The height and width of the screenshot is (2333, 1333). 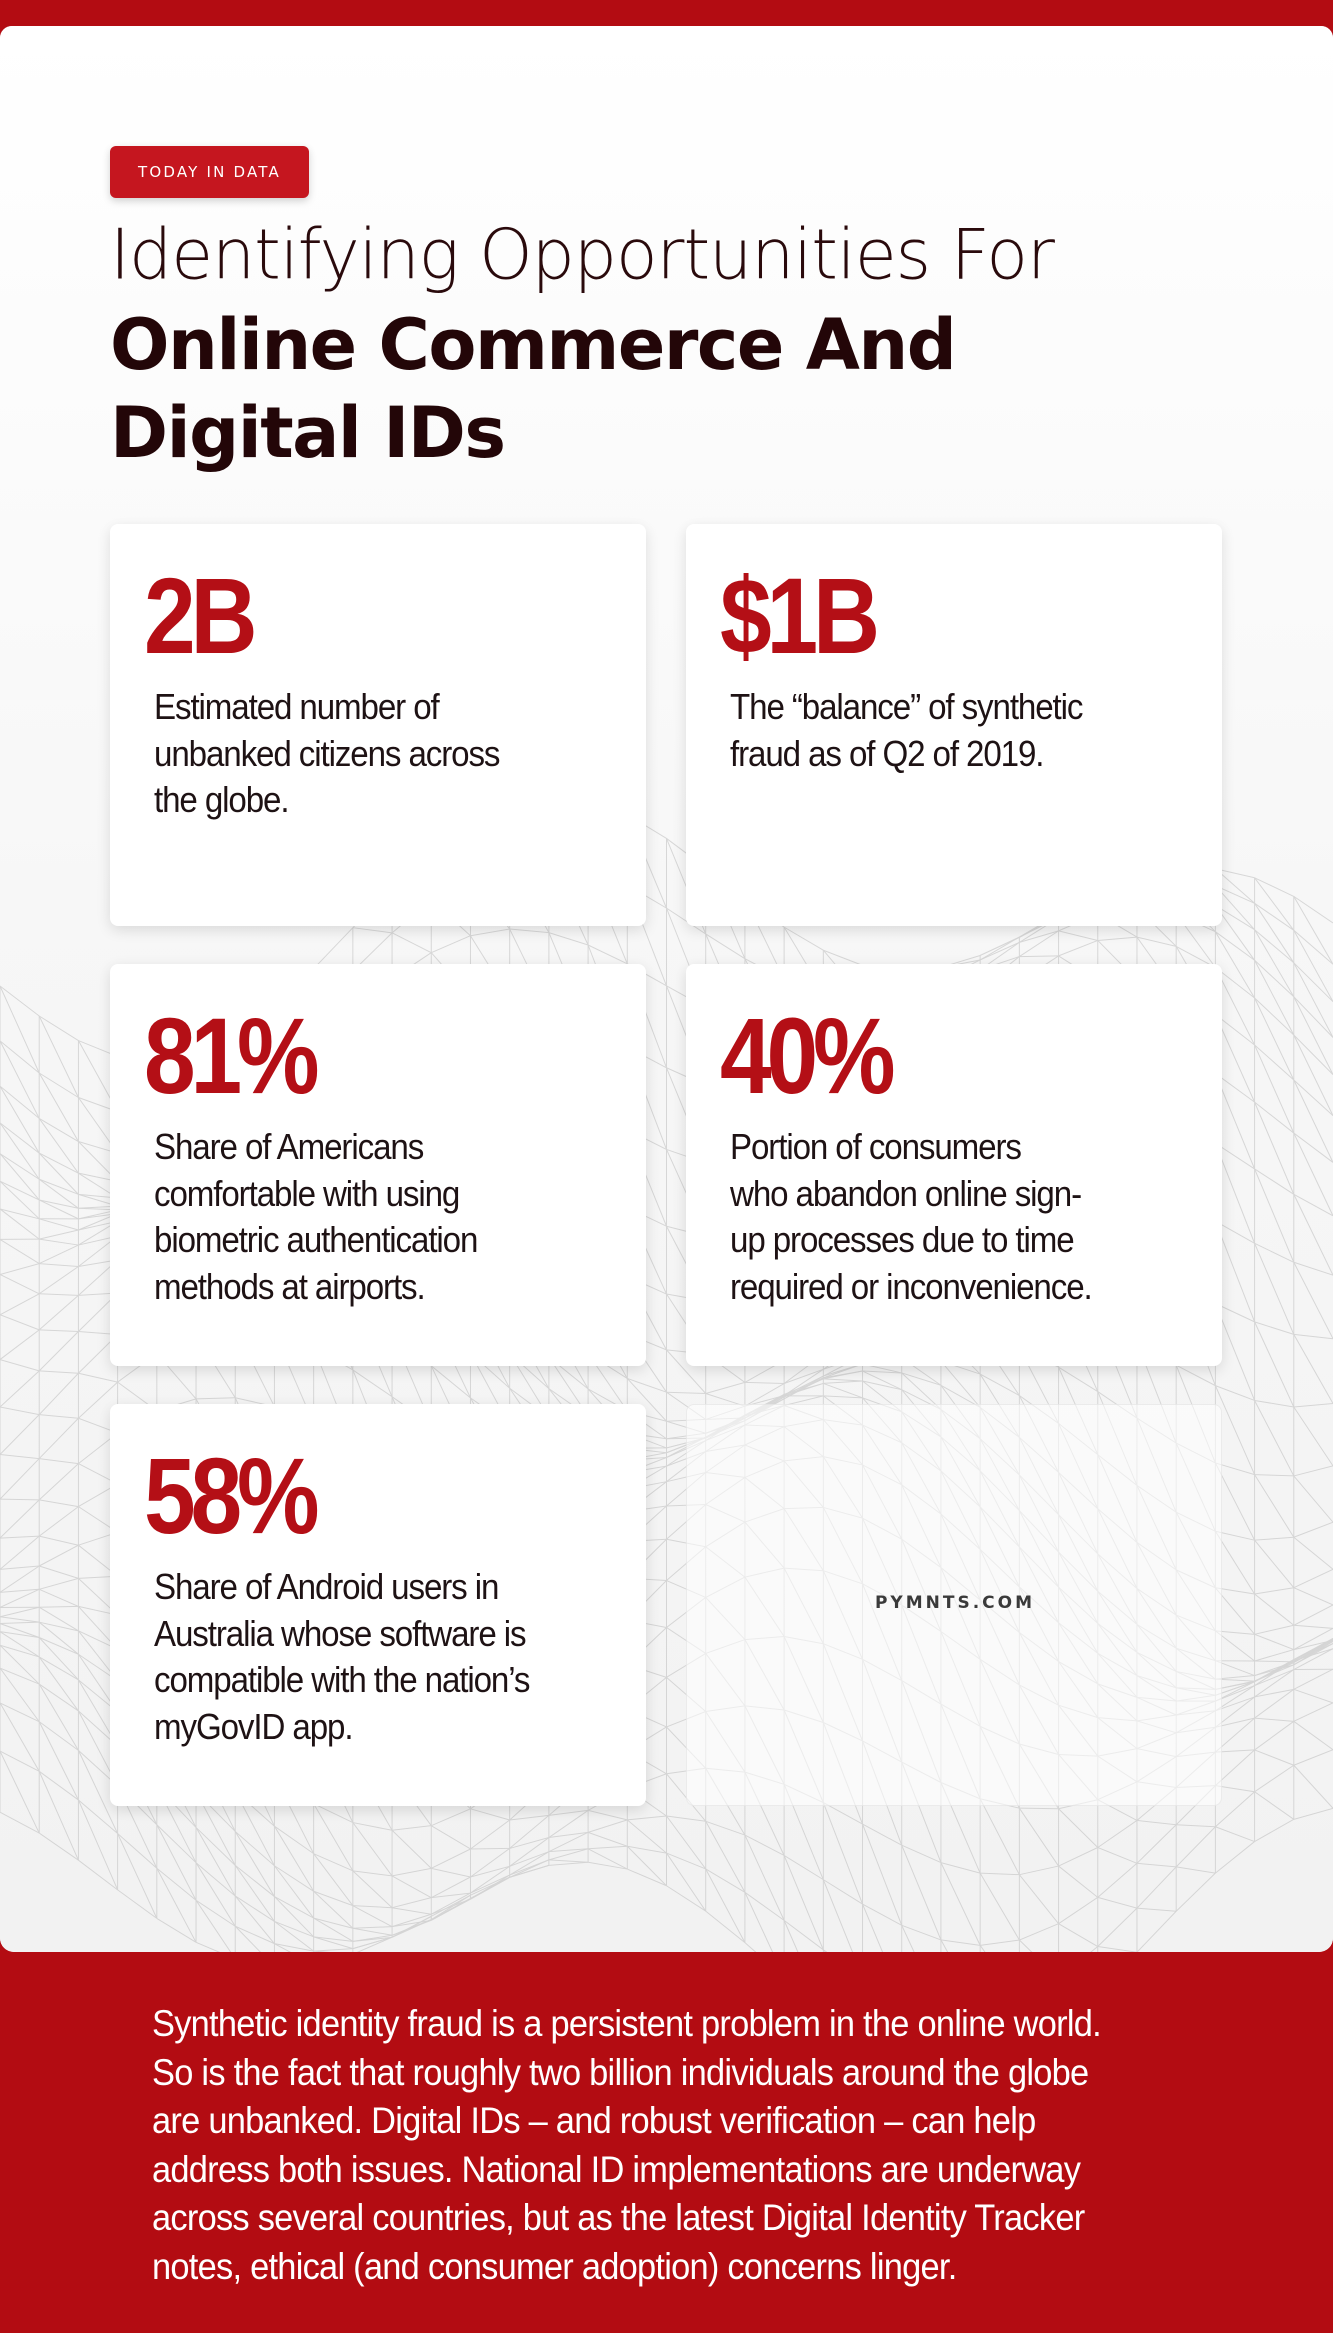 What do you see at coordinates (201, 615) in the screenshot?
I see `stat-value: 2B` at bounding box center [201, 615].